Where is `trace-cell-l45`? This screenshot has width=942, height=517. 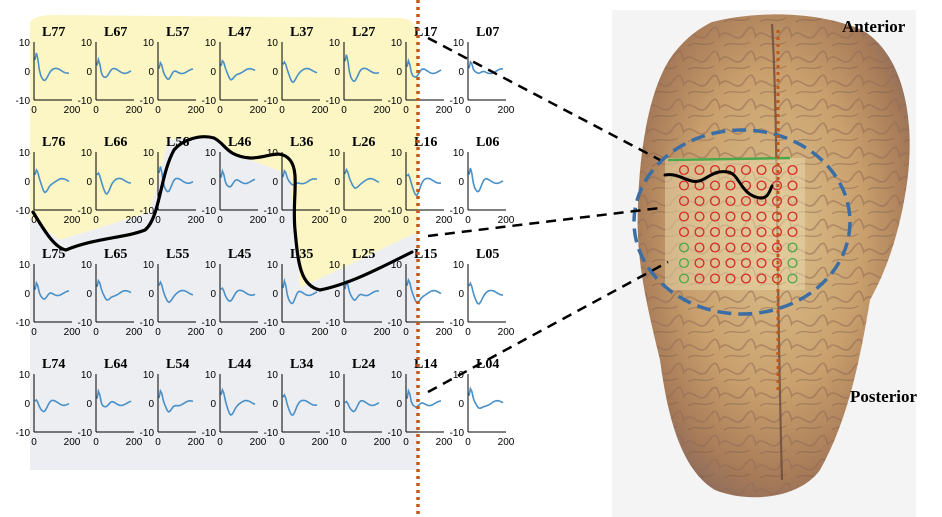
trace-cell-l45 is located at coordinates (238, 293).